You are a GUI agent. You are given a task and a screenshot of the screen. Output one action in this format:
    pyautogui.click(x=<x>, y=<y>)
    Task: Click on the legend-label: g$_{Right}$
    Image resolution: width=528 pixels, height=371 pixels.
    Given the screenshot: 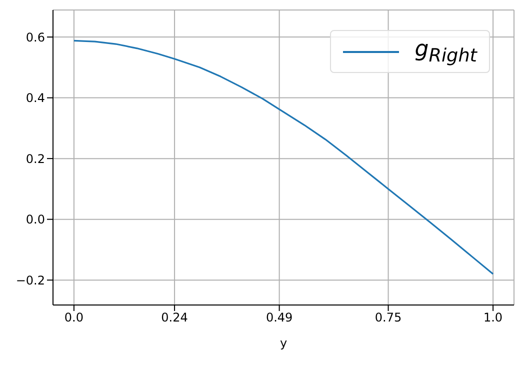 What is the action you would take?
    pyautogui.click(x=445, y=51)
    